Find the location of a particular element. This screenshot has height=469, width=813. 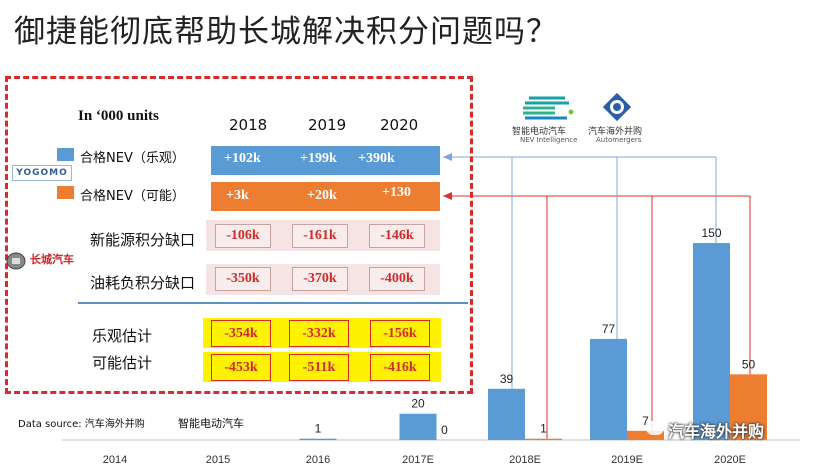

nev-gap-2020: -146k is located at coordinates (397, 236).